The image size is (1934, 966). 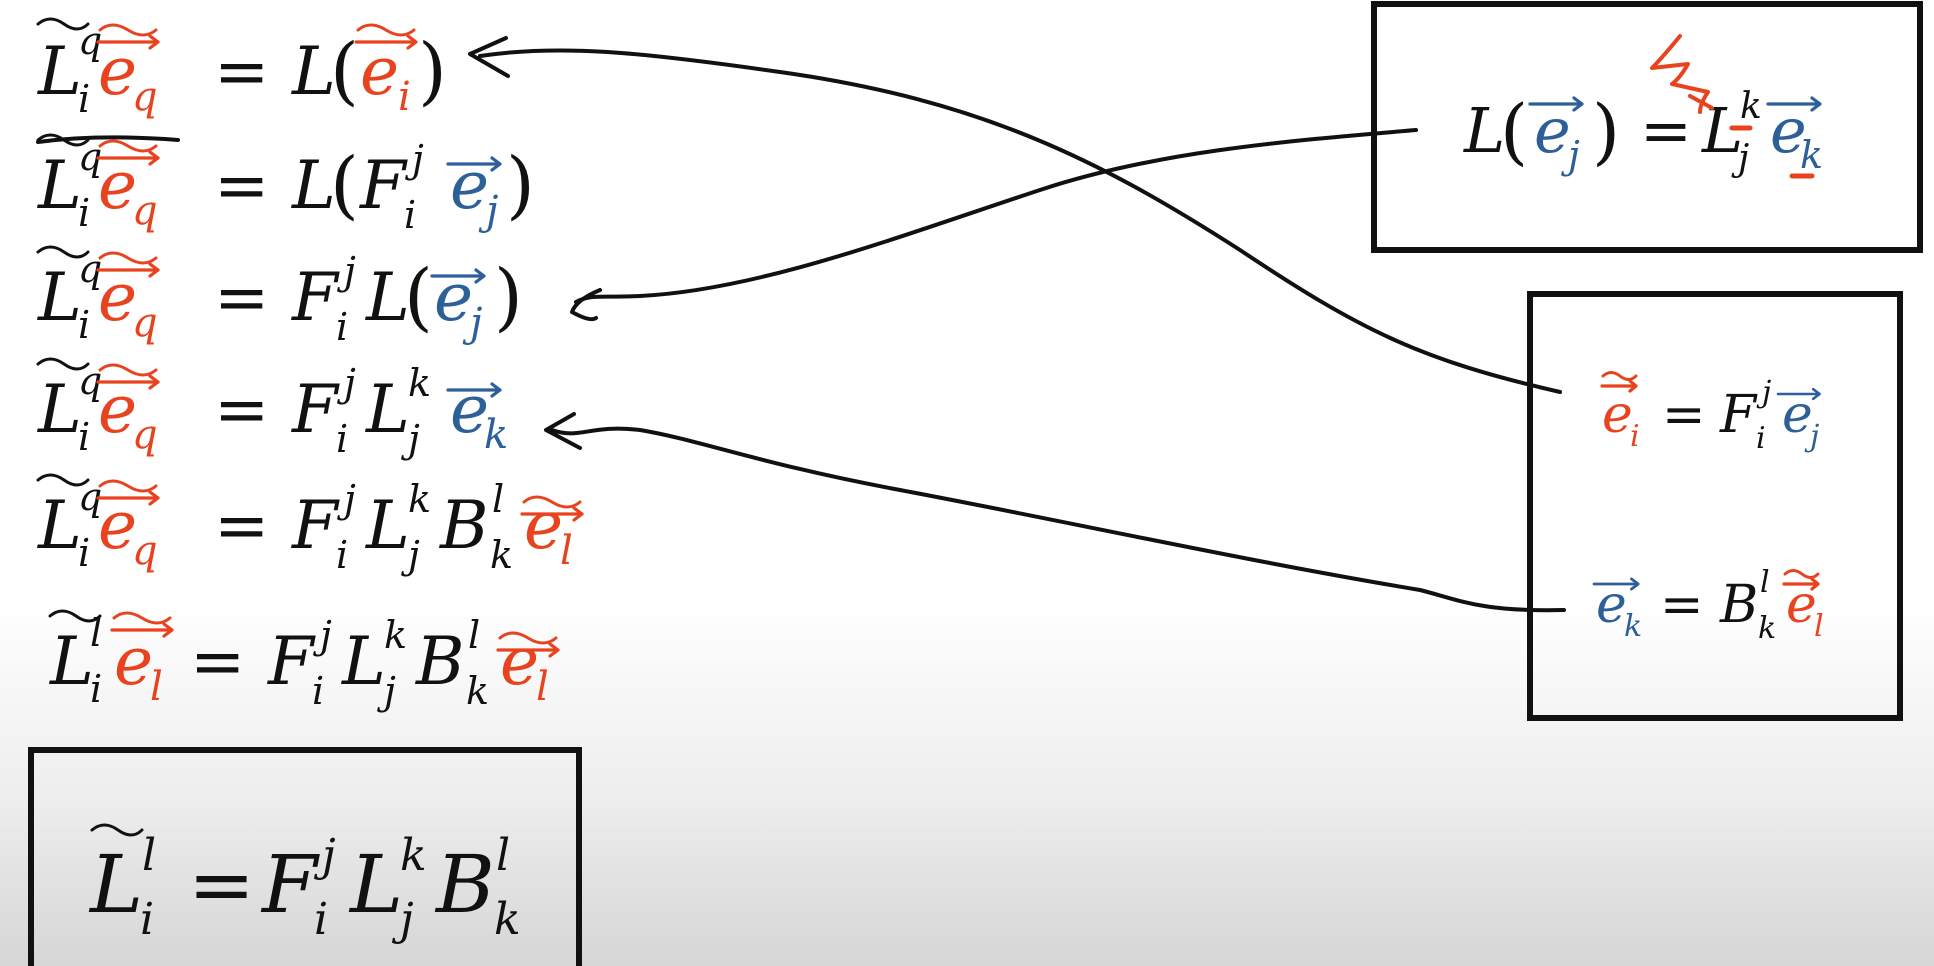 I want to click on underline-stroke, so click(x=108, y=139).